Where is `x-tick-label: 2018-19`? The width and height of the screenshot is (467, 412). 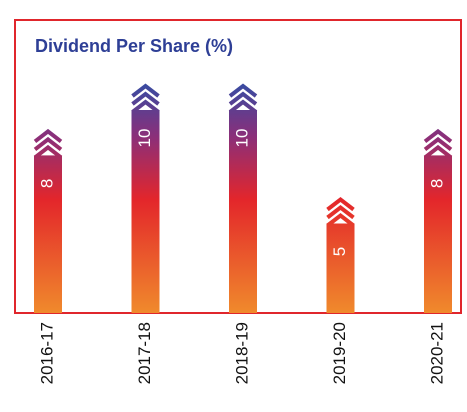 x-tick-label: 2018-19 is located at coordinates (241, 353).